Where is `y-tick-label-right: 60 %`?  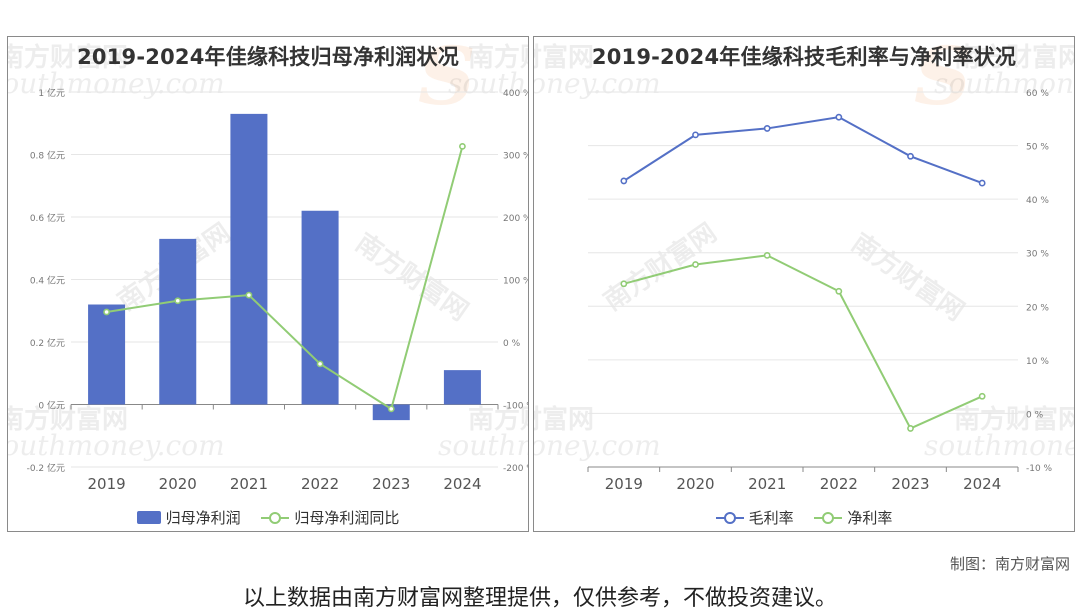 y-tick-label-right: 60 % is located at coordinates (1037, 94).